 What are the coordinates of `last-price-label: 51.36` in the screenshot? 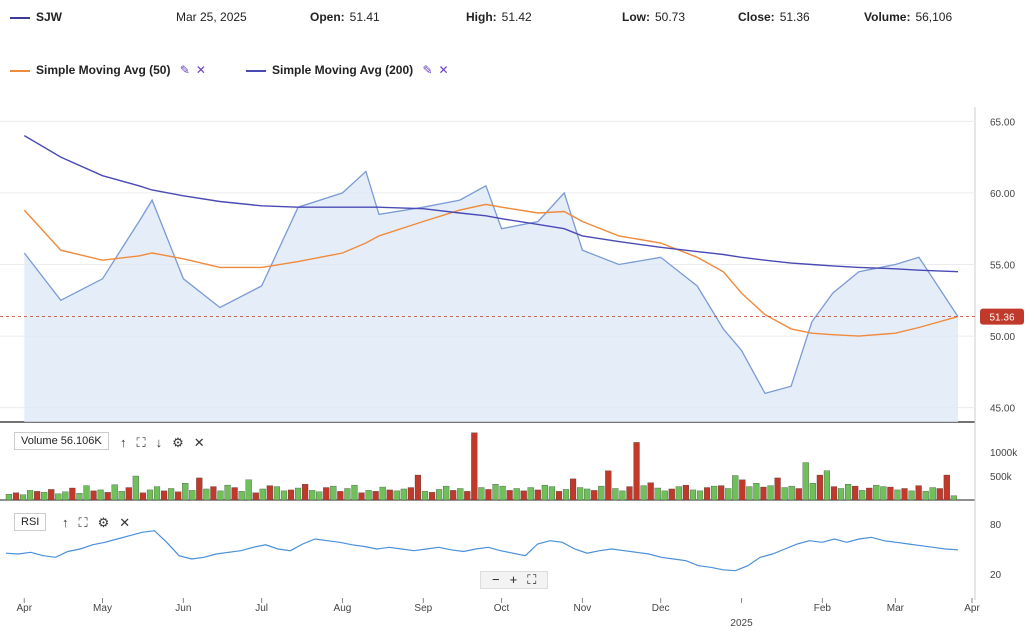 It's located at (1001, 318).